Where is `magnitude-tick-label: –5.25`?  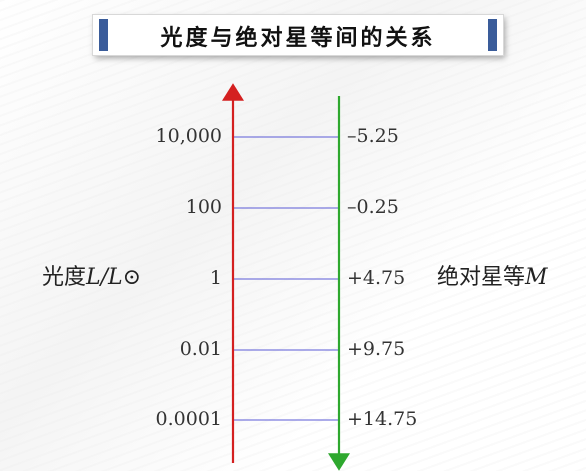 magnitude-tick-label: –5.25 is located at coordinates (373, 136).